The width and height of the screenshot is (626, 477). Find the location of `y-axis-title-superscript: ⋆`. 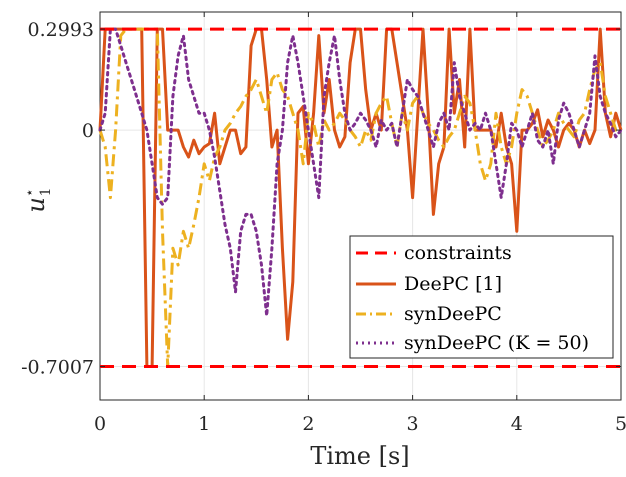

y-axis-title-superscript: ⋆ is located at coordinates (30, 192).